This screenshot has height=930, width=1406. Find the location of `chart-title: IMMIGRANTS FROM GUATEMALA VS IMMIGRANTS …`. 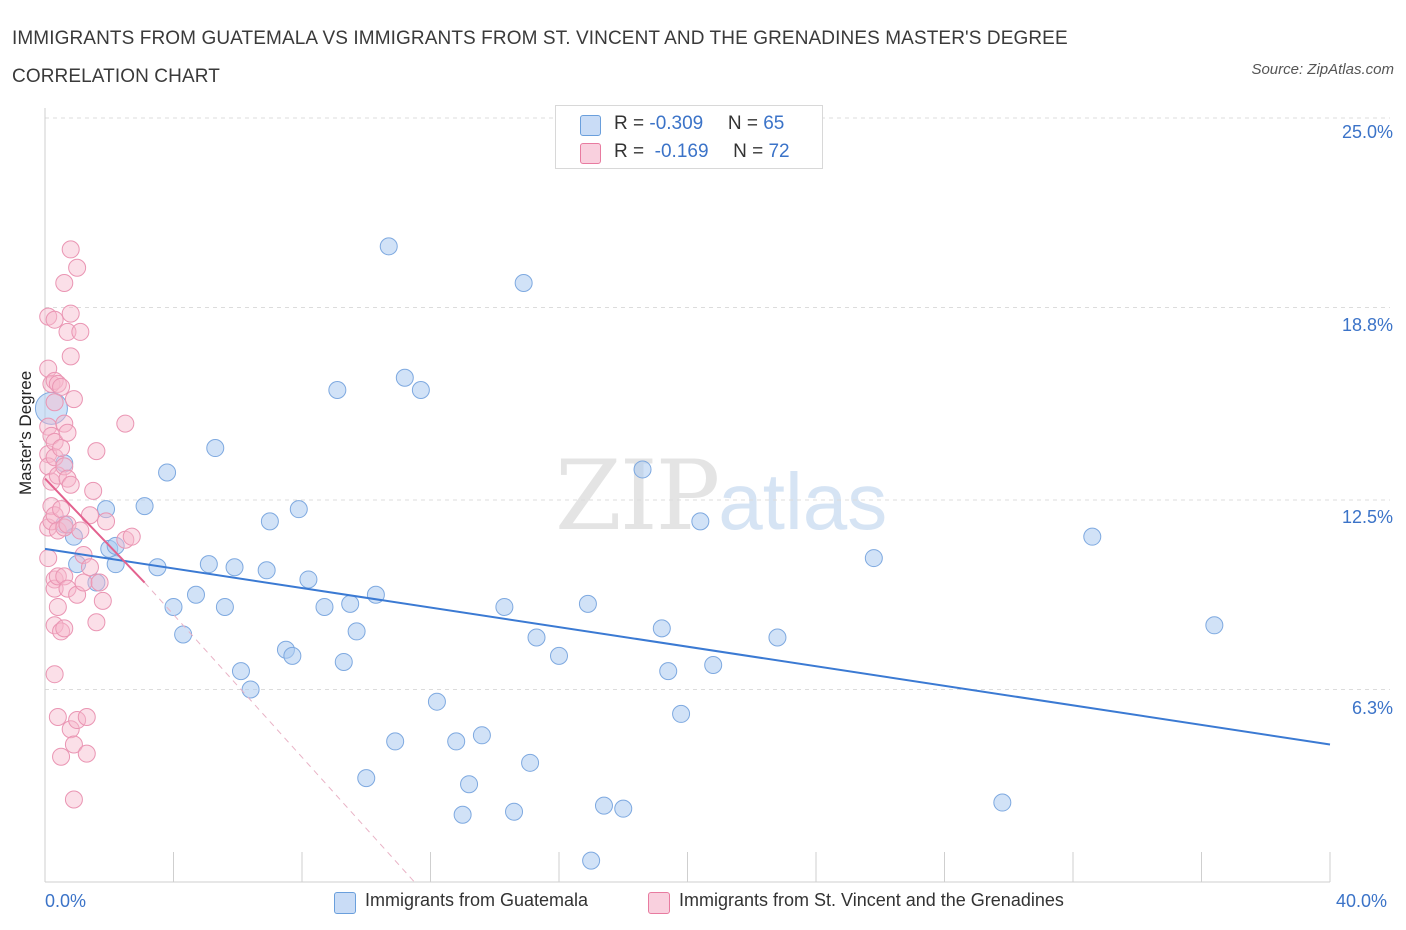

chart-title: IMMIGRANTS FROM GUATEMALA VS IMMIGRANTS … is located at coordinates (540, 57).